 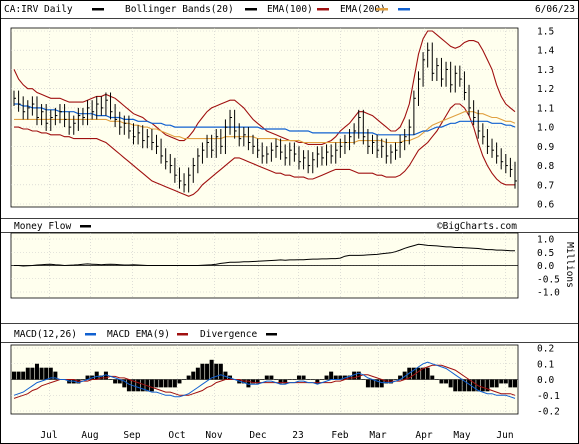 I want to click on ema100-line, so click(x=265, y=127).